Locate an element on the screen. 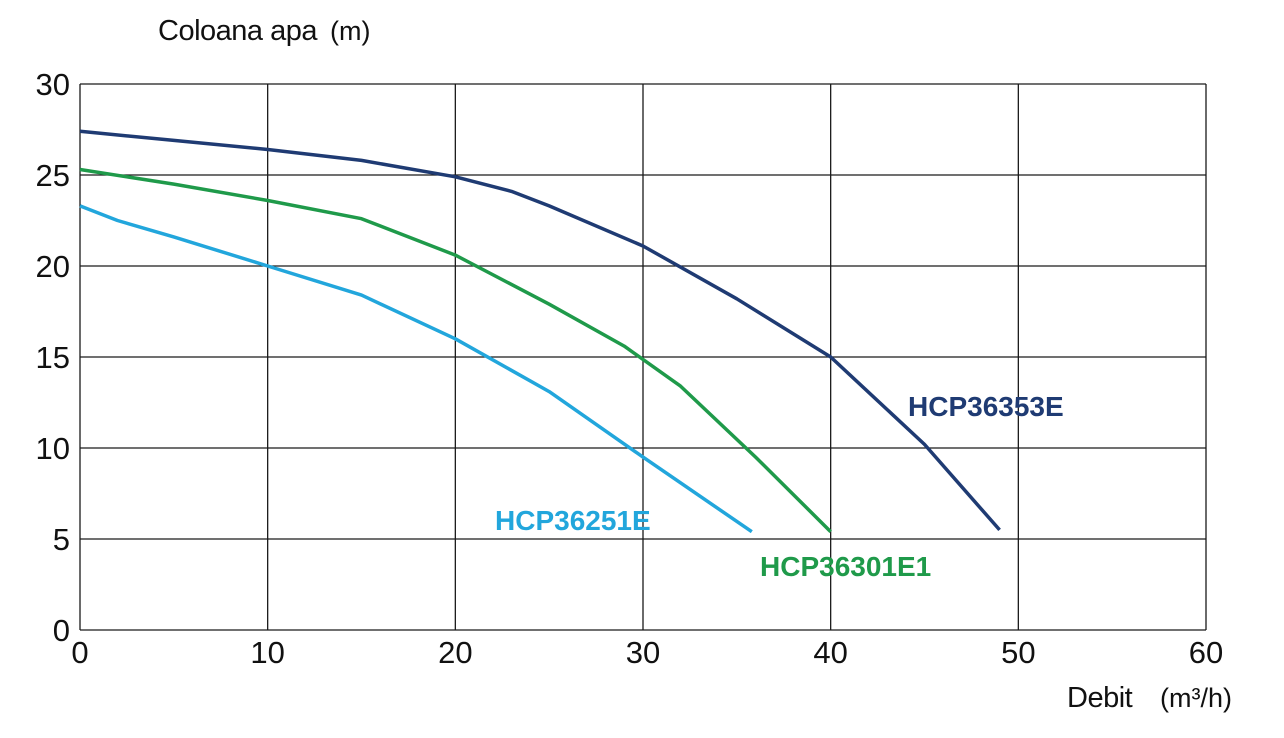 The width and height of the screenshot is (1284, 738). x-tick-label: 0 is located at coordinates (79, 652).